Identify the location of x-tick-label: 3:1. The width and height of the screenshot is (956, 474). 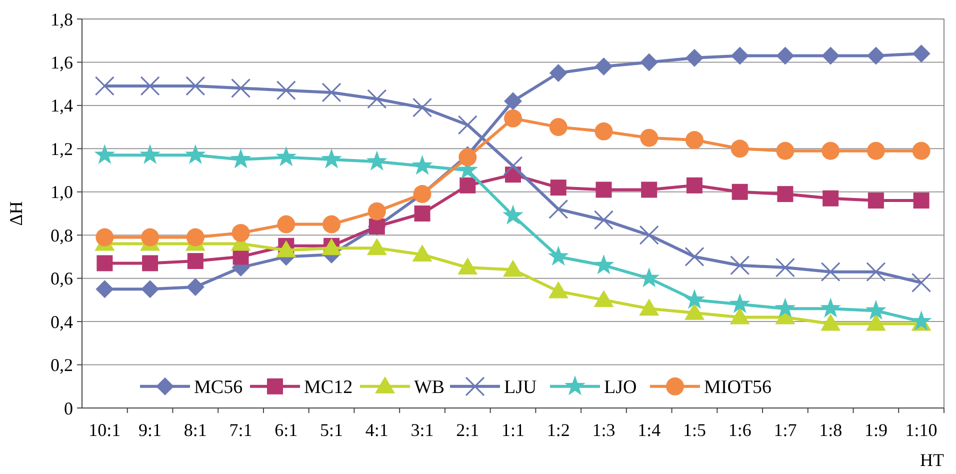
(422, 430).